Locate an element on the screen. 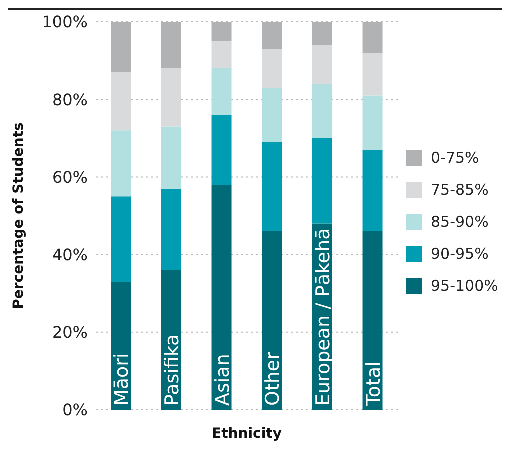 The height and width of the screenshot is (457, 510). y-tick-label: 80% is located at coordinates (70, 100).